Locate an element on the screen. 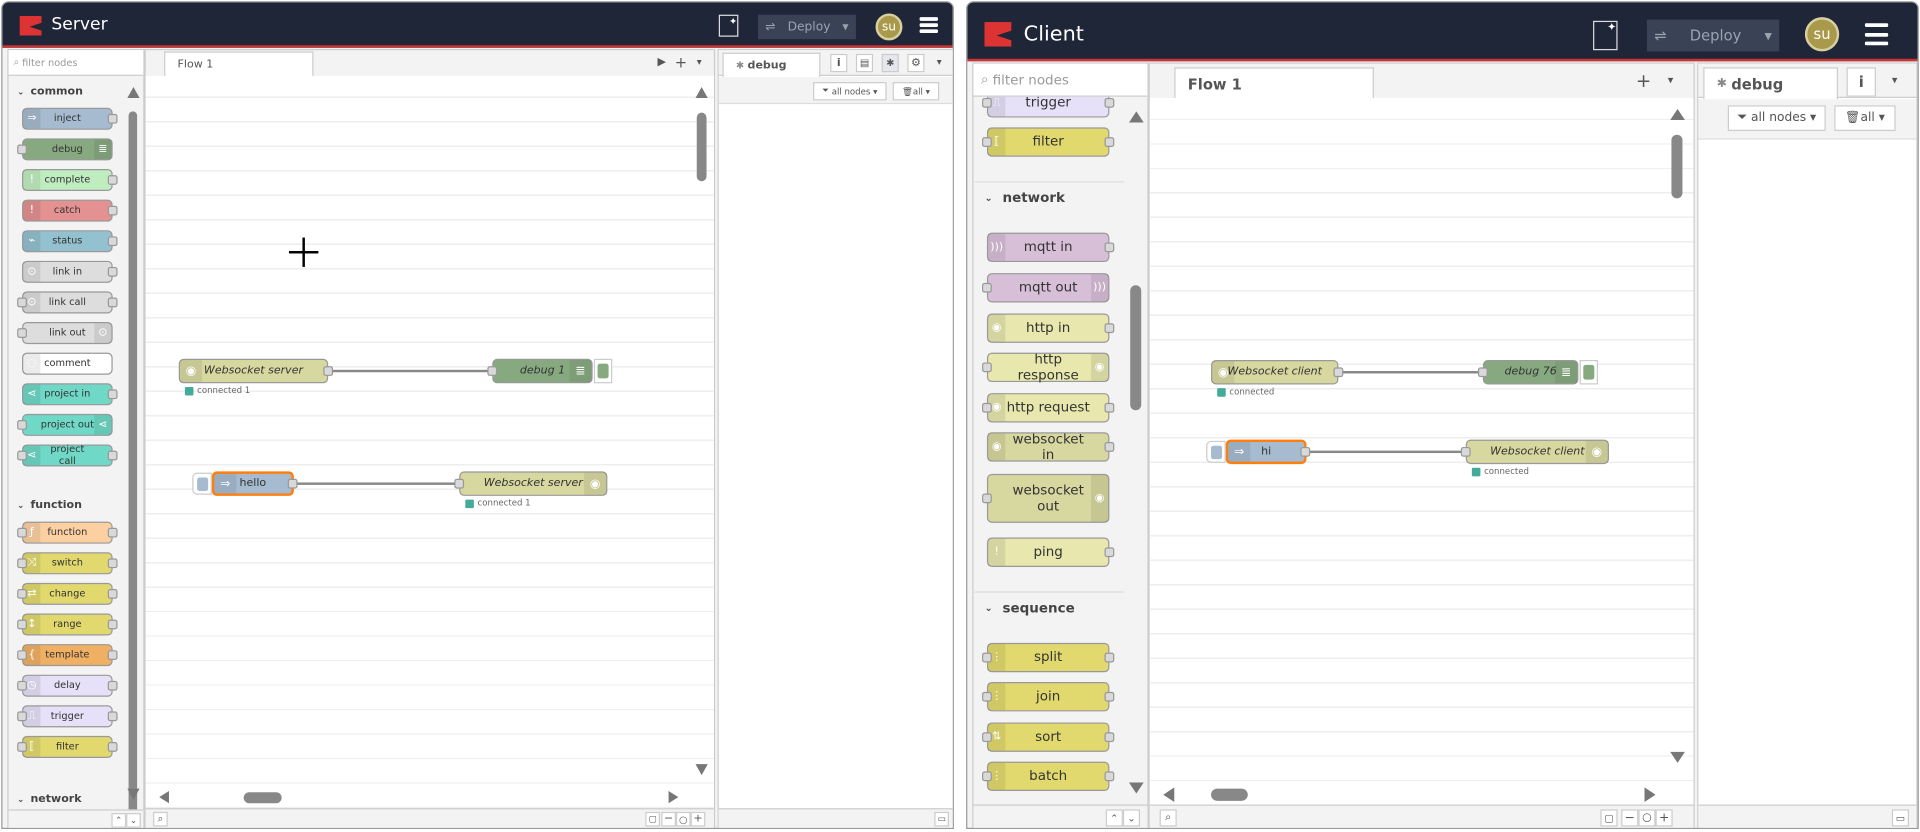 This screenshot has height=832, width=1920. palette-node-change: ⇄ change is located at coordinates (67, 593).